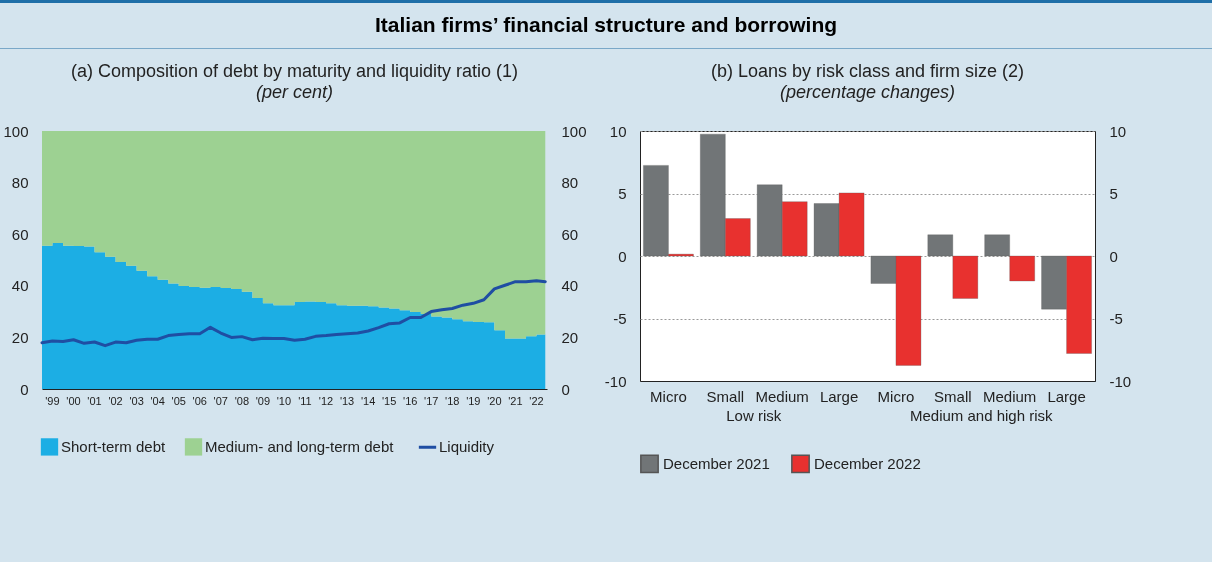  I want to click on line-series, so click(293, 313).